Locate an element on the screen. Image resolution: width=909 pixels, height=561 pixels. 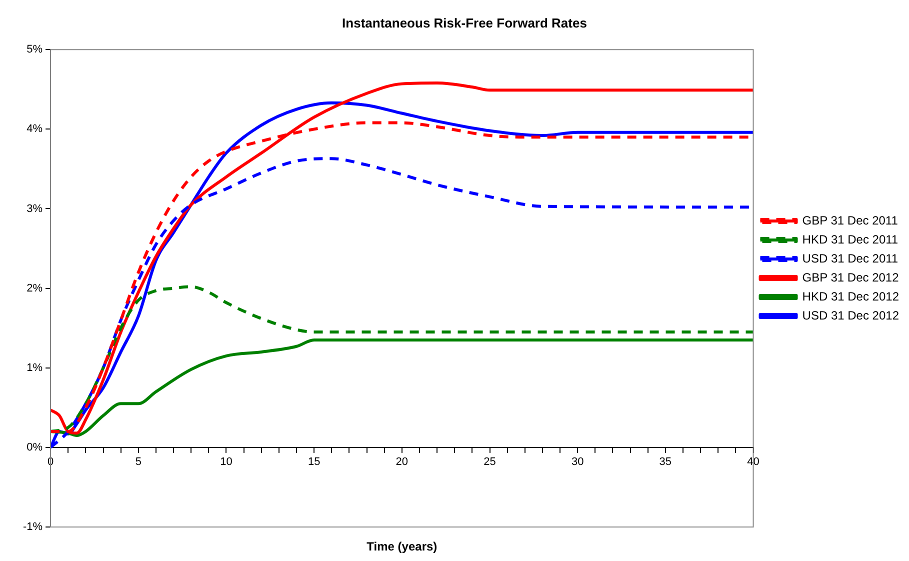
legend-label: USD 31 Dec 2011 is located at coordinates (850, 258).